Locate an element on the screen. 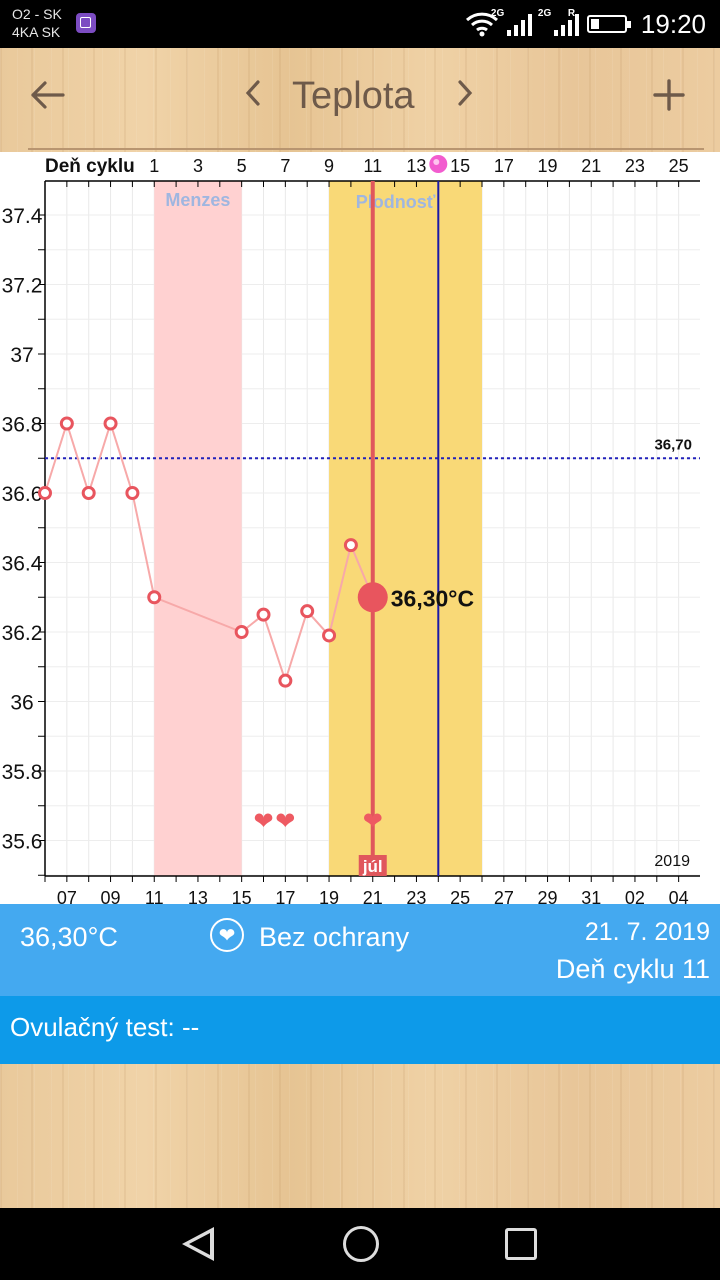  top-tick-label: 9 is located at coordinates (329, 166).